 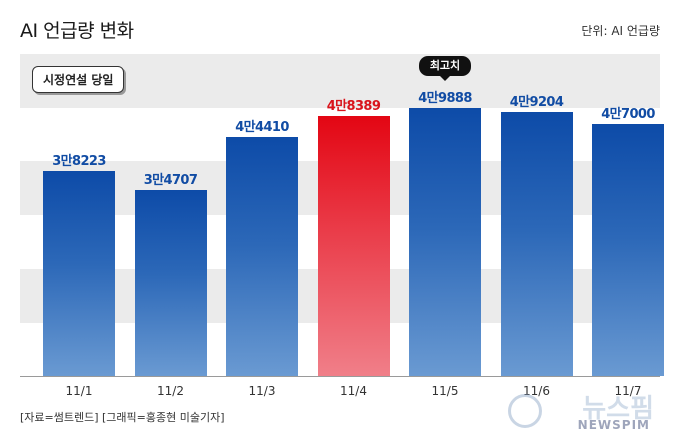 What do you see at coordinates (613, 425) in the screenshot?
I see `watermark-english: NEWSPIM` at bounding box center [613, 425].